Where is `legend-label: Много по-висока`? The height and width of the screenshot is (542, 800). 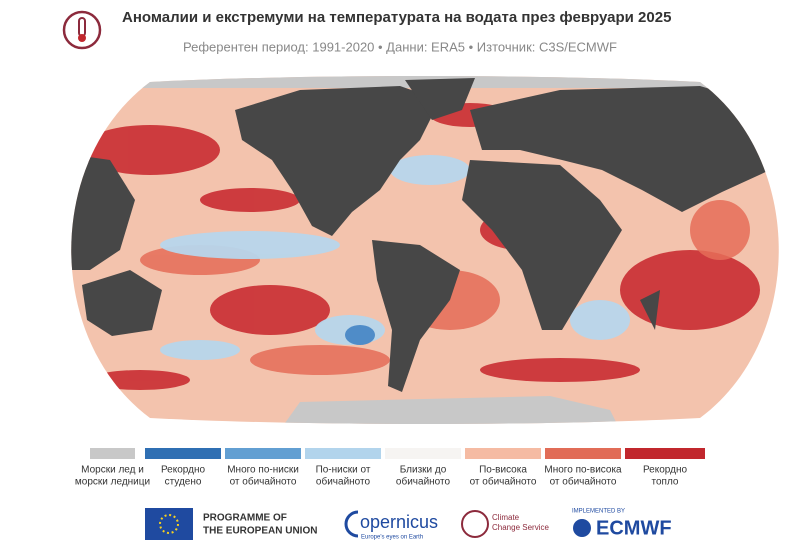
legend-label: Много по-висока is located at coordinates (583, 470).